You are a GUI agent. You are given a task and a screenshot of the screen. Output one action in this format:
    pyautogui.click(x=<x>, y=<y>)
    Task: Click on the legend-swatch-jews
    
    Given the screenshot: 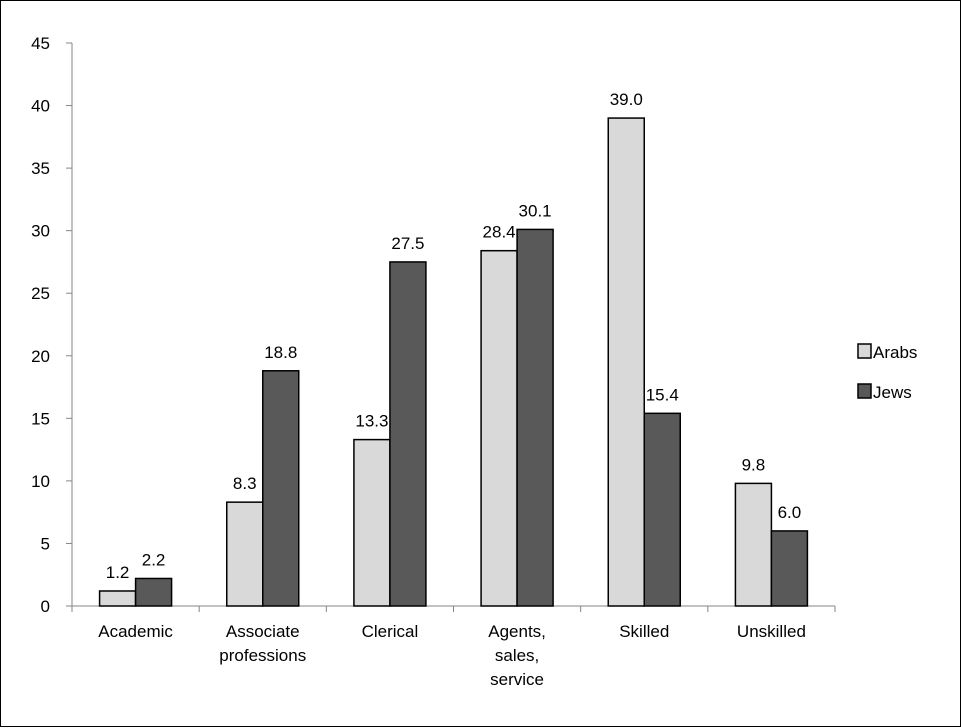 What is the action you would take?
    pyautogui.click(x=864, y=391)
    